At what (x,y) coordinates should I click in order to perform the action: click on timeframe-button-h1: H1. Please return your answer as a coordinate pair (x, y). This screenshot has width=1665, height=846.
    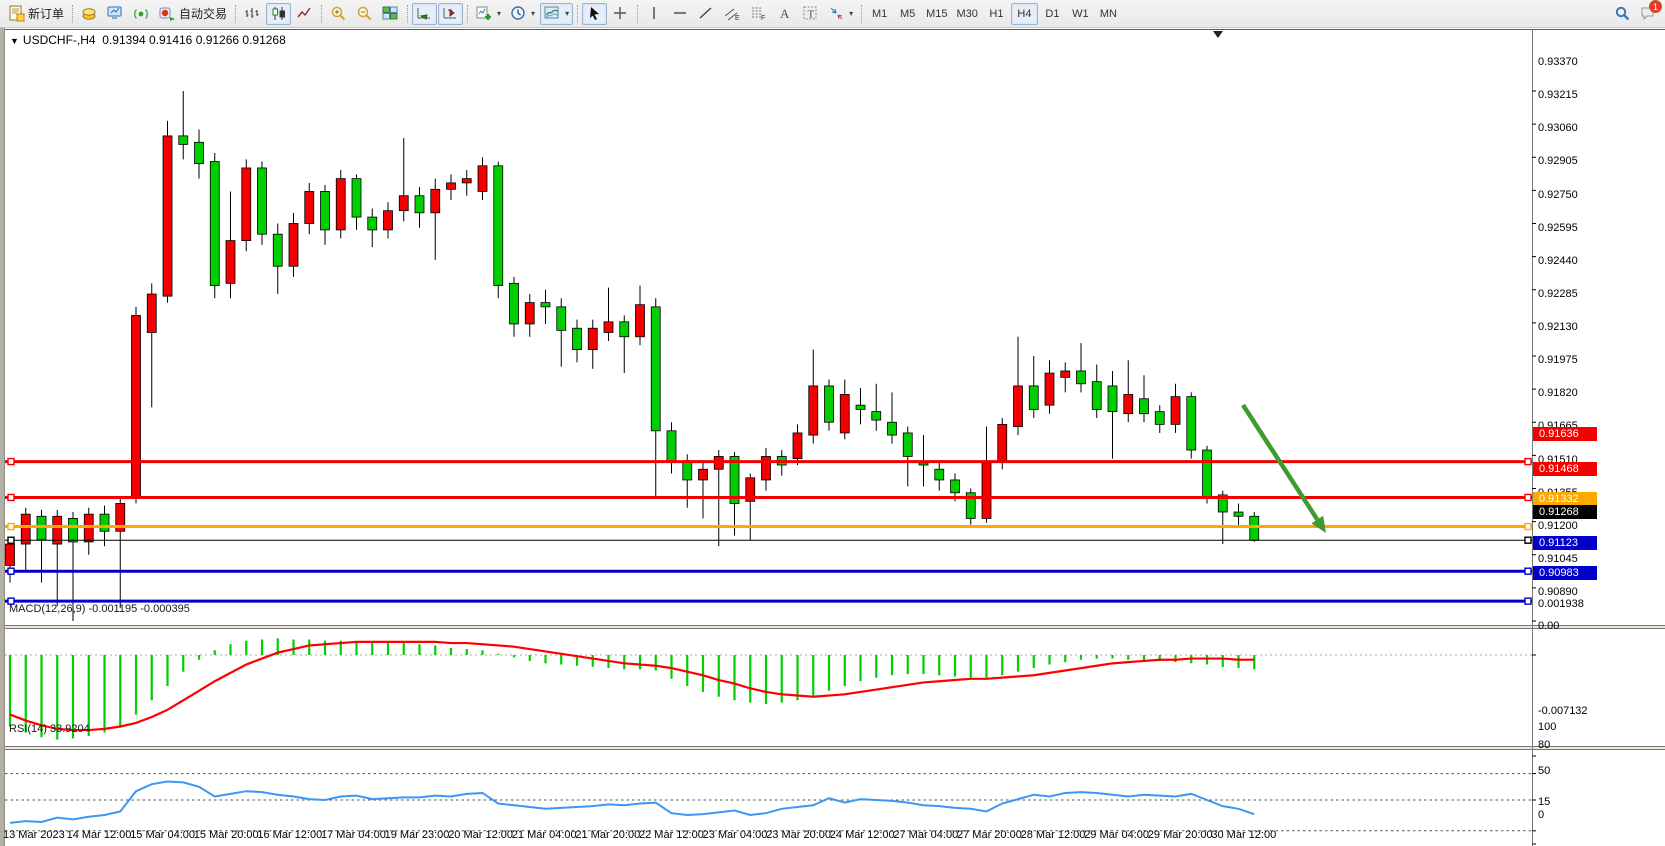
    Looking at the image, I should click on (996, 13).